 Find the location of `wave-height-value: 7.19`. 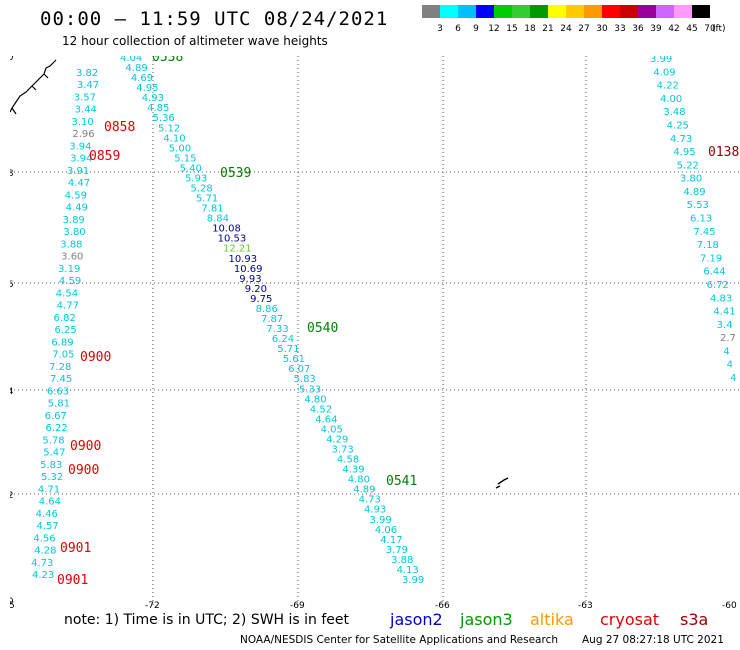

wave-height-value: 7.19 is located at coordinates (711, 258).